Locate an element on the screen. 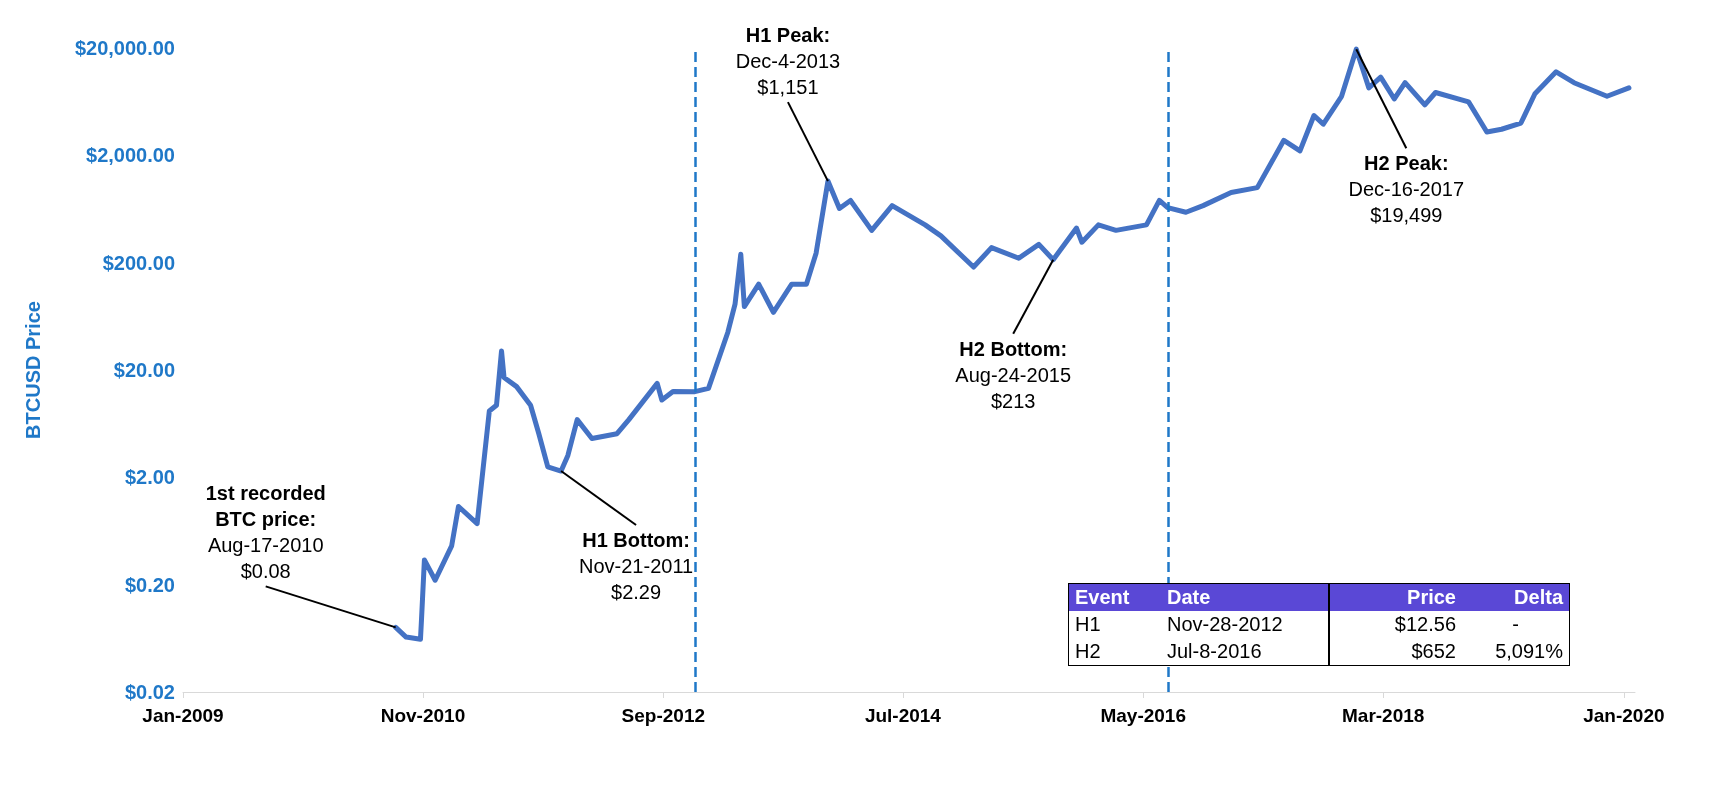 This screenshot has width=1728, height=794. annotation: H2 is located at coordinates (1114, 652).